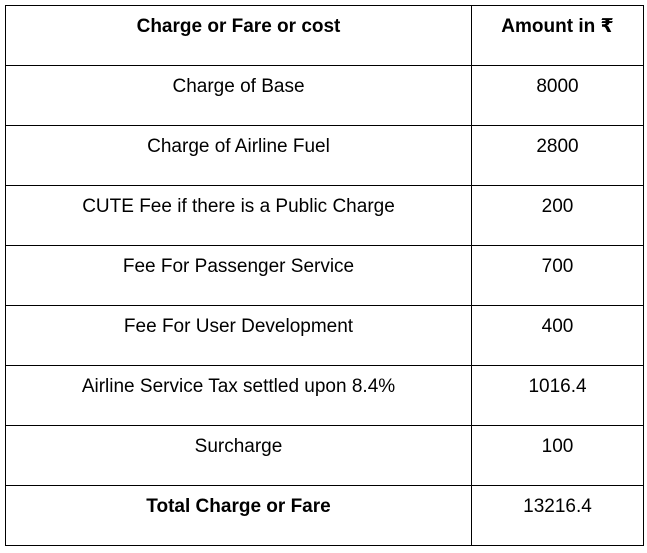  What do you see at coordinates (557, 86) in the screenshot?
I see `amount-value: 8000` at bounding box center [557, 86].